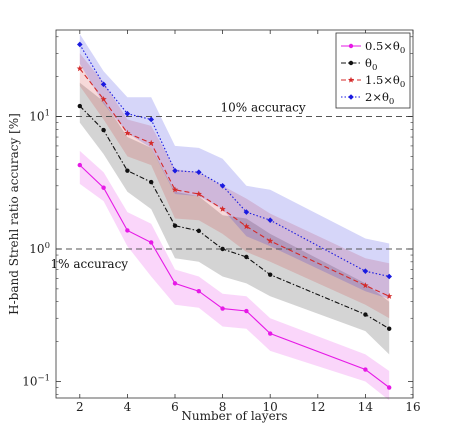 The width and height of the screenshot is (455, 436). I want to click on y-tick-label-1: 10⁰, so click(39, 248).